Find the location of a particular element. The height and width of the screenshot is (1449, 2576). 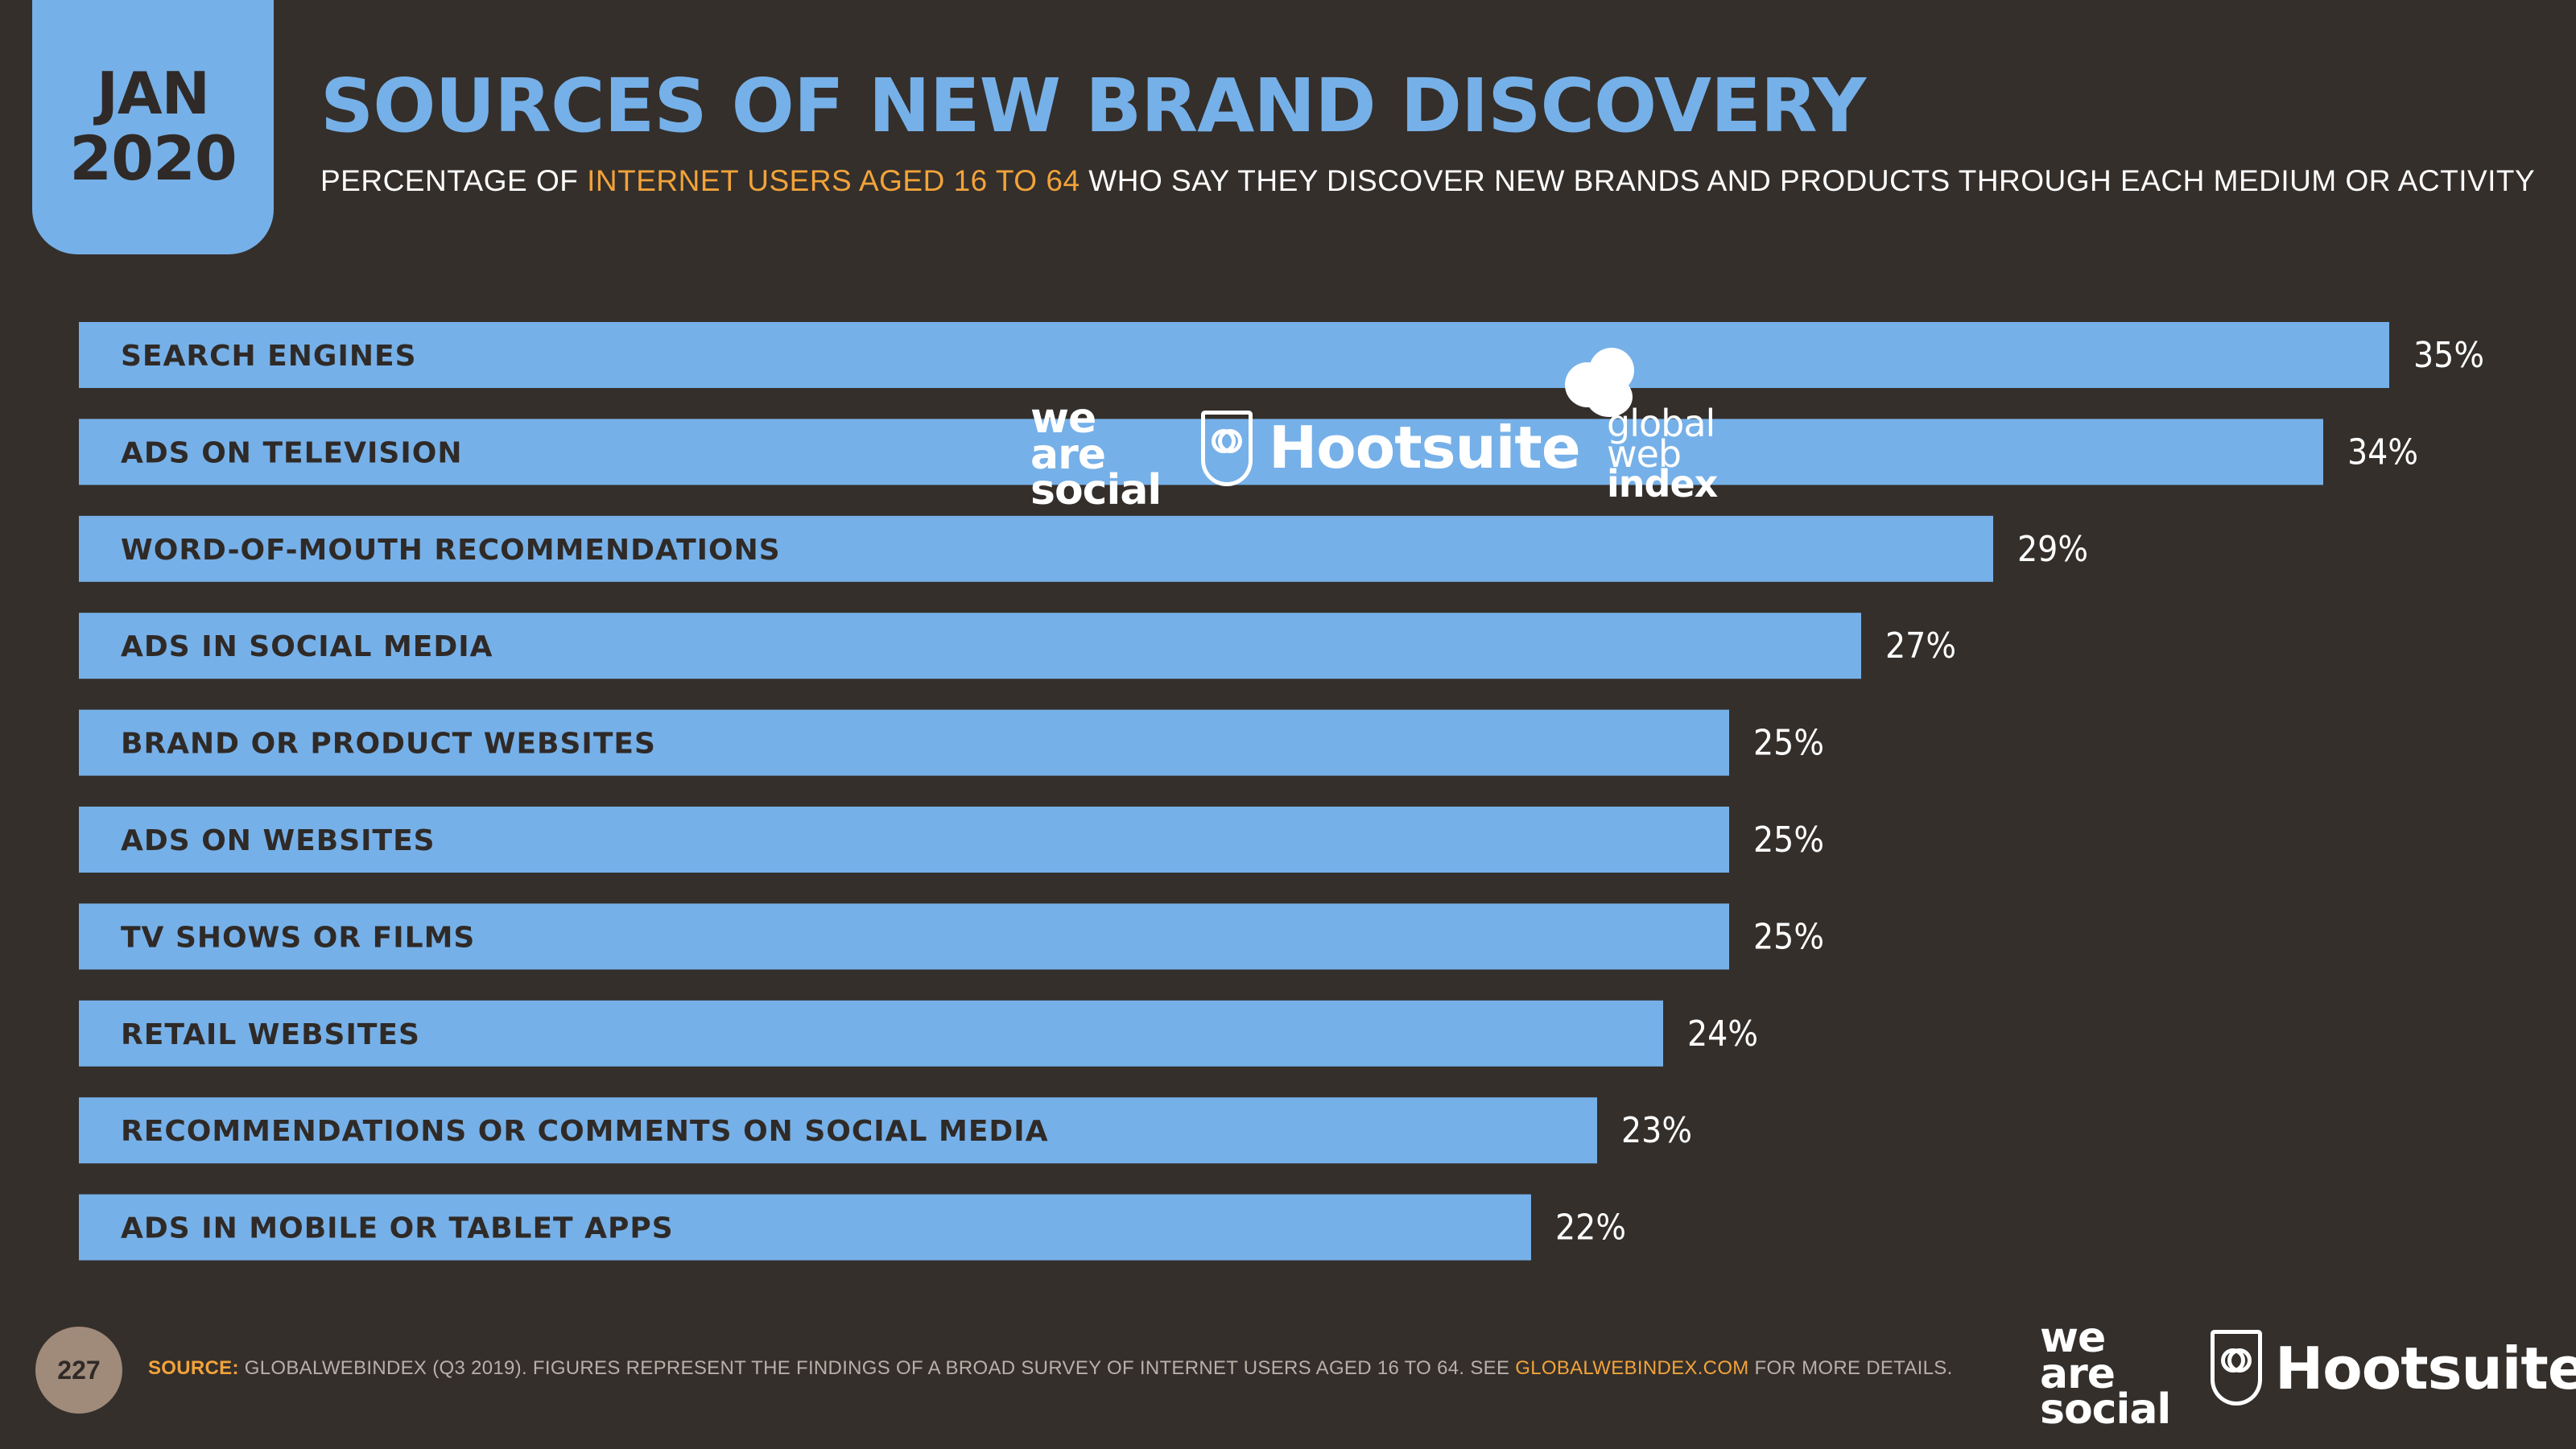

page-number: 227 is located at coordinates (78, 1370).